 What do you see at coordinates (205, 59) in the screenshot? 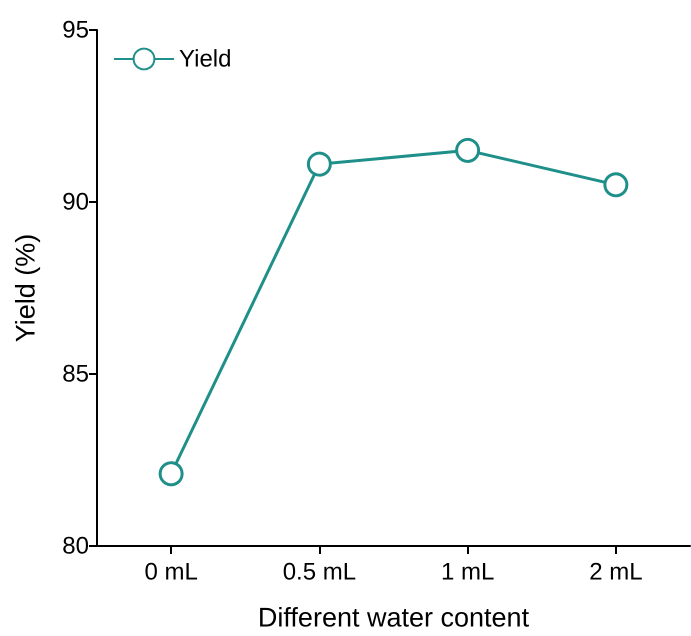
I see `legend-label: Yield` at bounding box center [205, 59].